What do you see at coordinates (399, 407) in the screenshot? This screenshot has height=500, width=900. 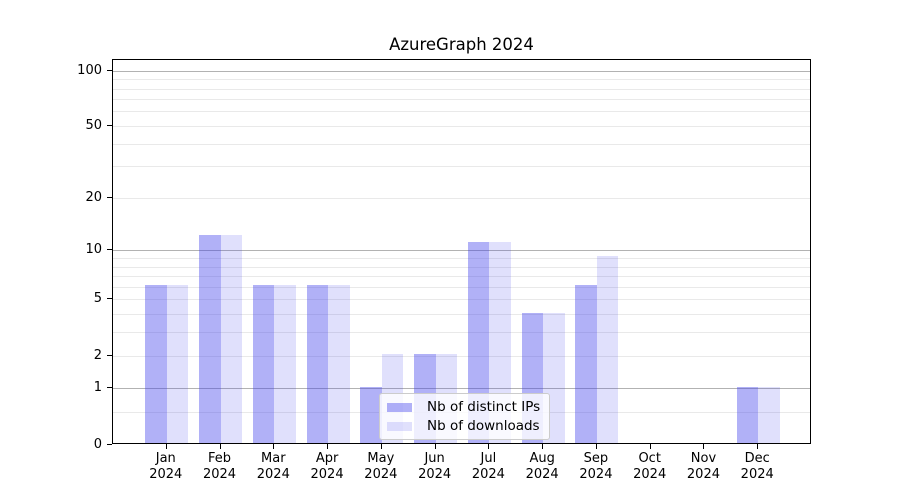 I see `legend-swatch-distinct-ips` at bounding box center [399, 407].